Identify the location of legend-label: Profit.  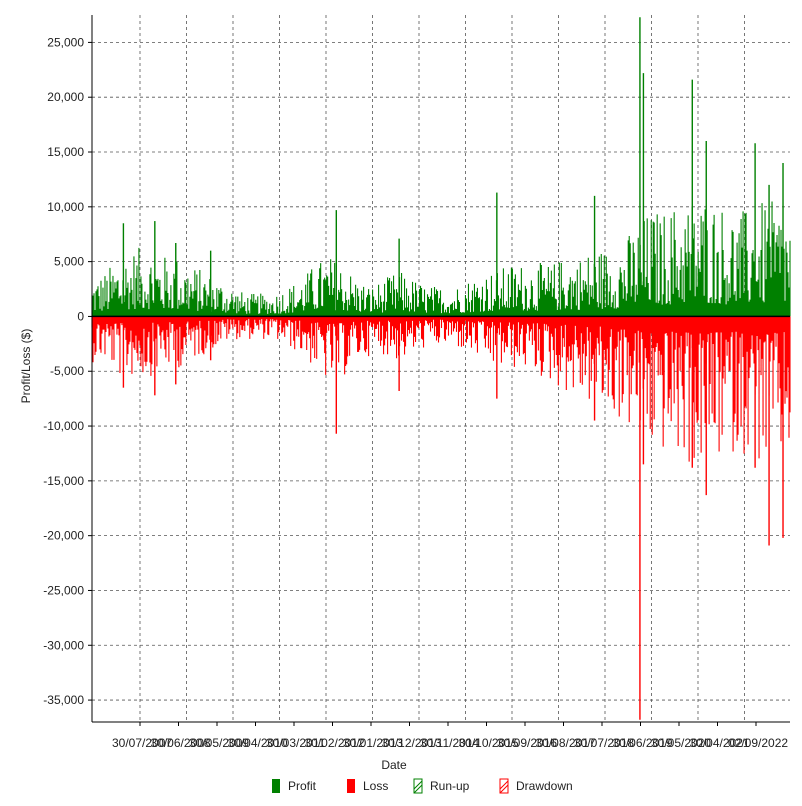
(302, 786).